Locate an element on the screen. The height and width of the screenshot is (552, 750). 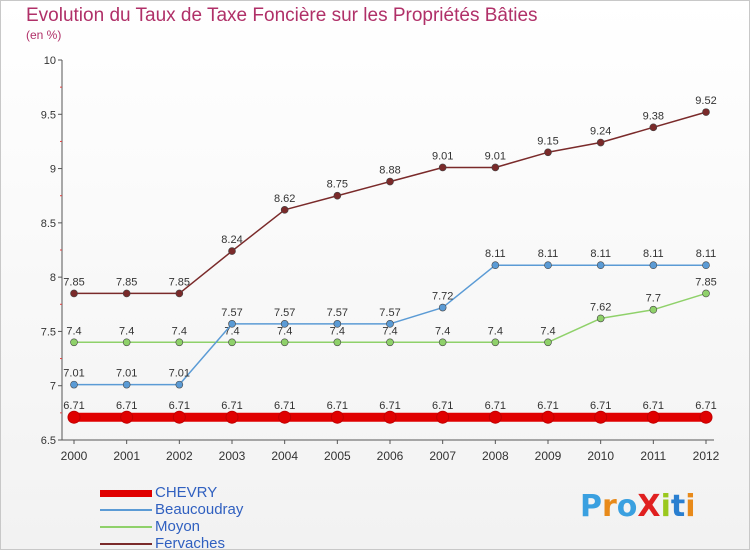
data-label-beaucoudray: 7.72 is located at coordinates (442, 297).